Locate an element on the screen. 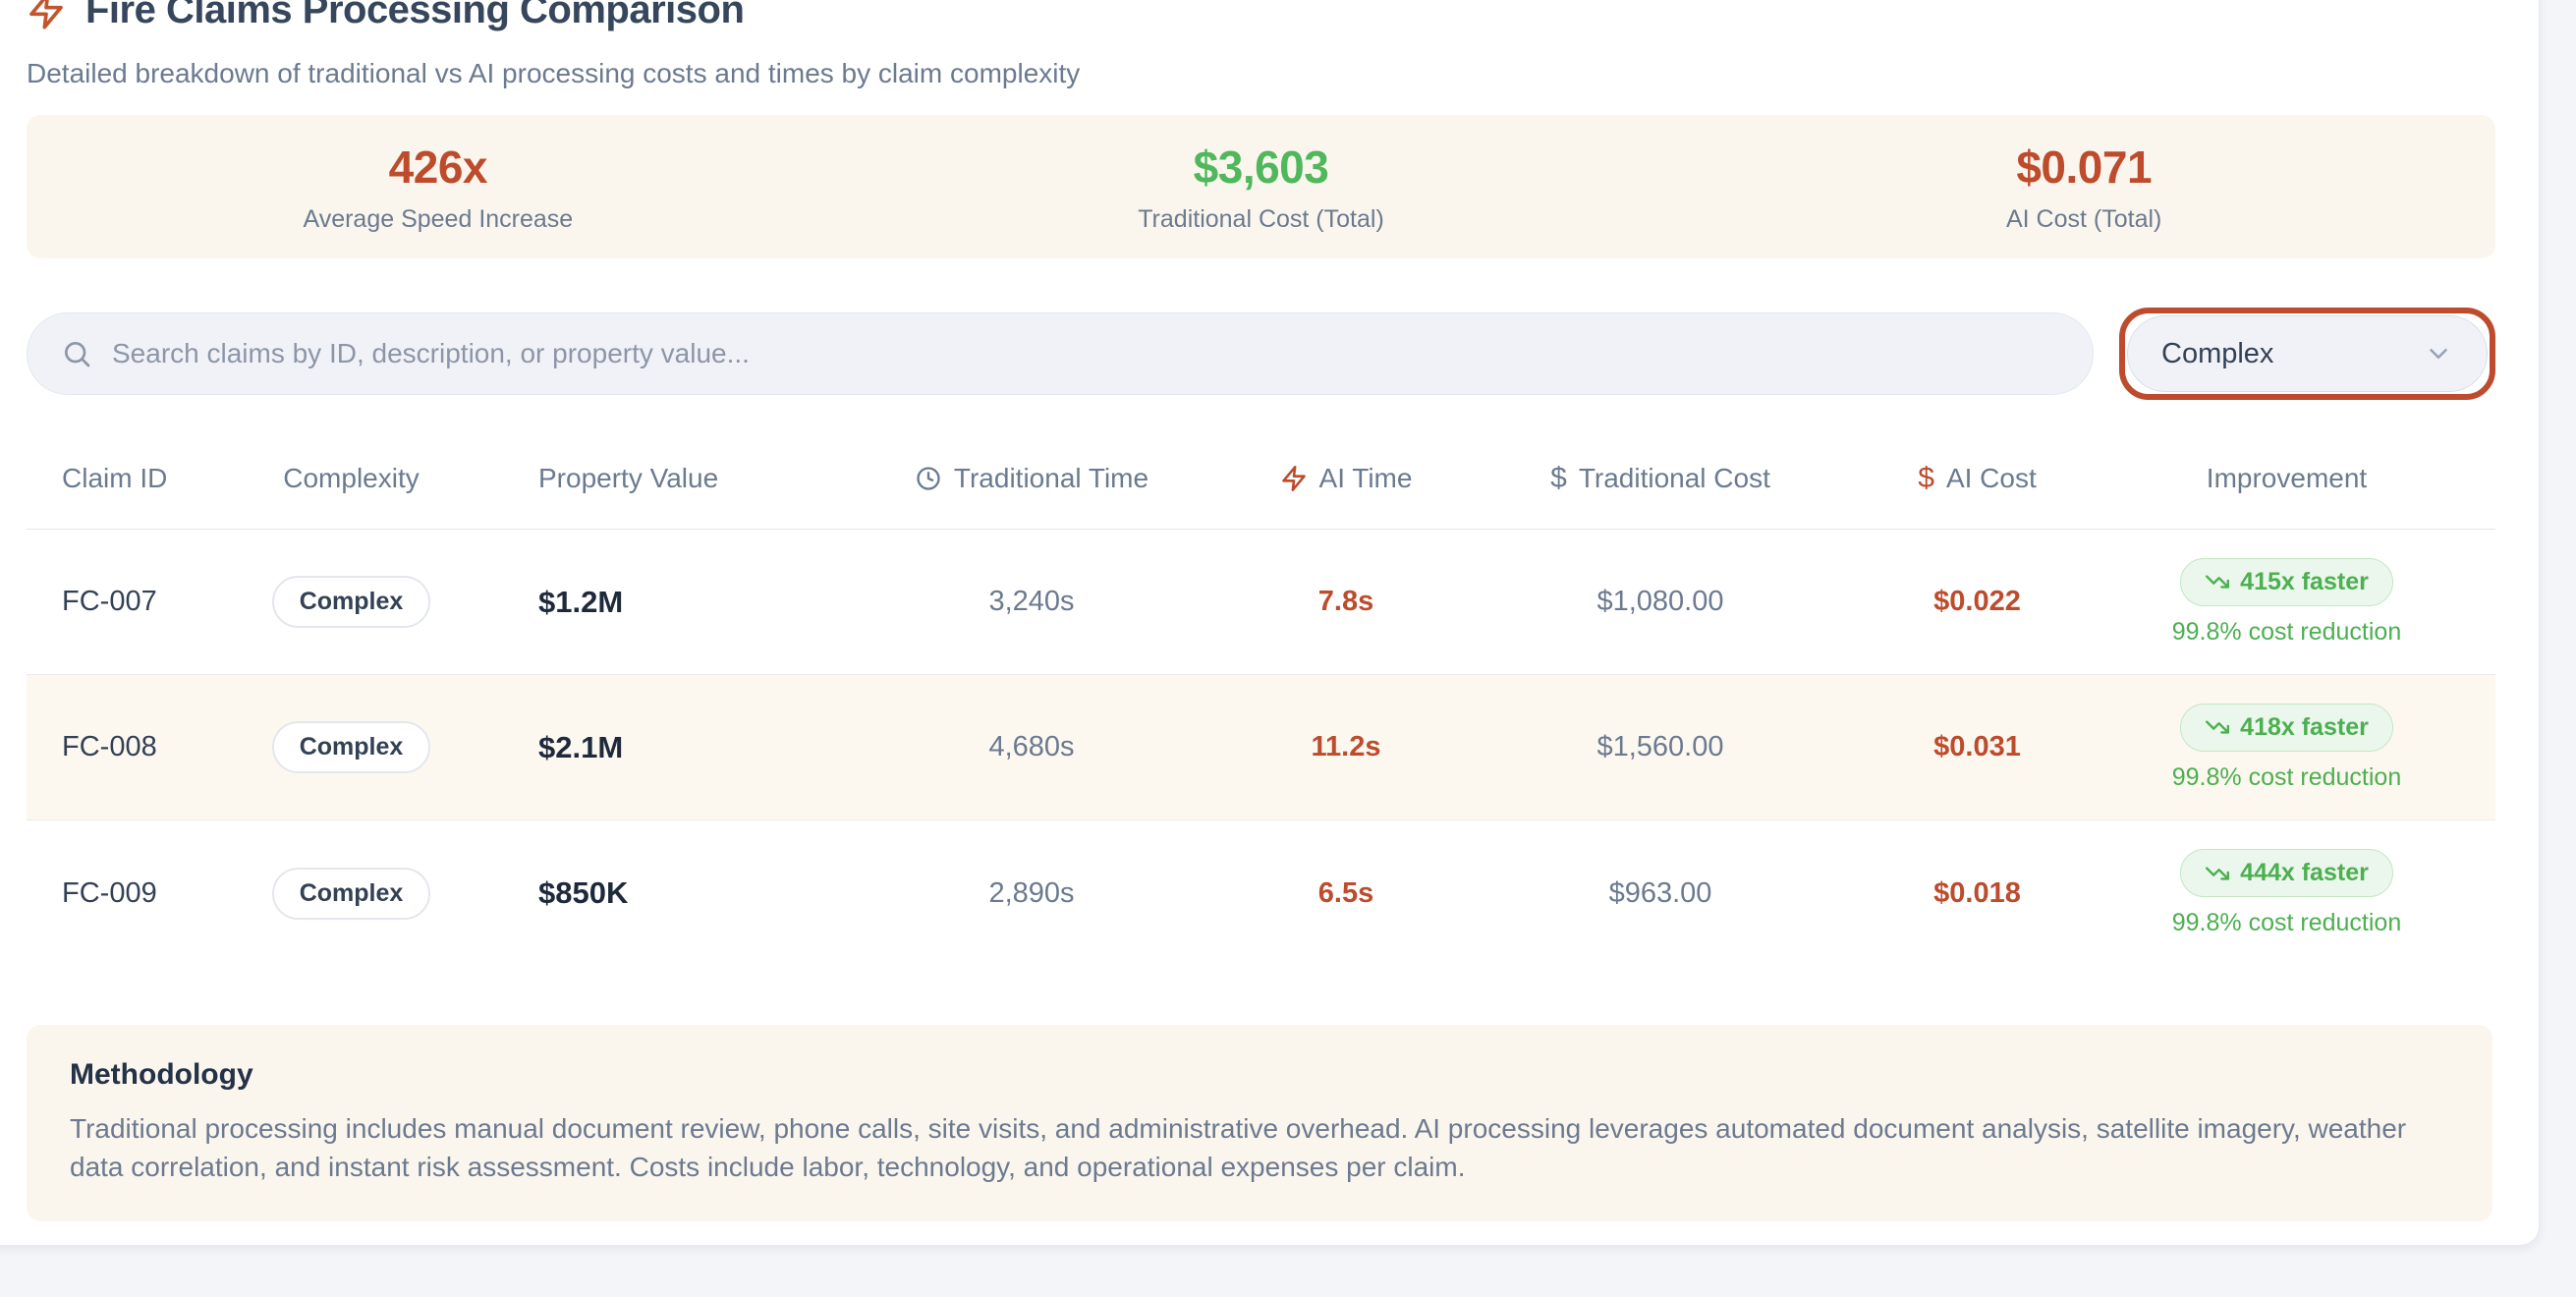 The width and height of the screenshot is (2576, 1297). header-claim-id: Claim ID is located at coordinates (115, 477).